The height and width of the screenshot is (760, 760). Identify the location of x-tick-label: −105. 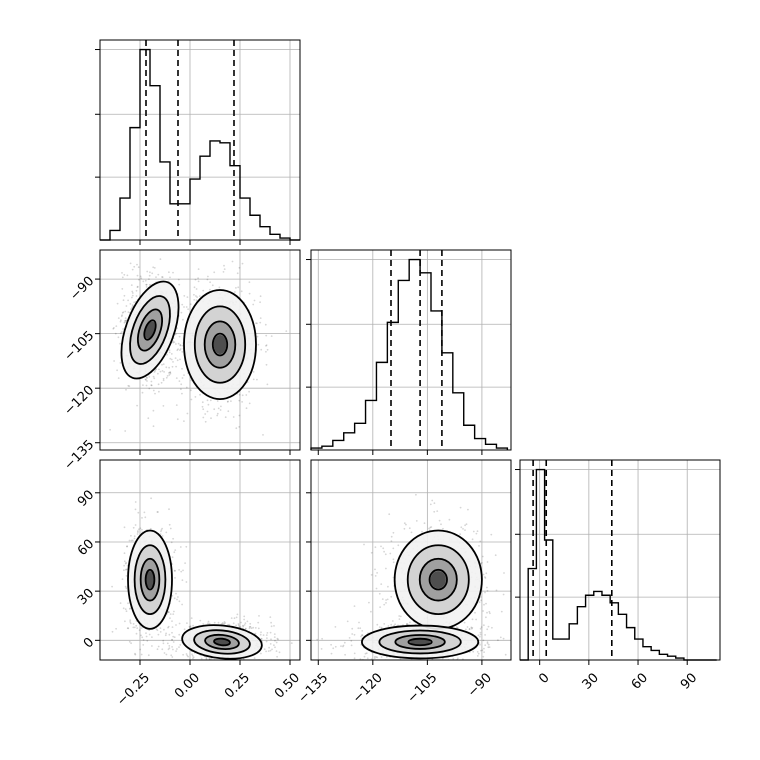
(423, 688).